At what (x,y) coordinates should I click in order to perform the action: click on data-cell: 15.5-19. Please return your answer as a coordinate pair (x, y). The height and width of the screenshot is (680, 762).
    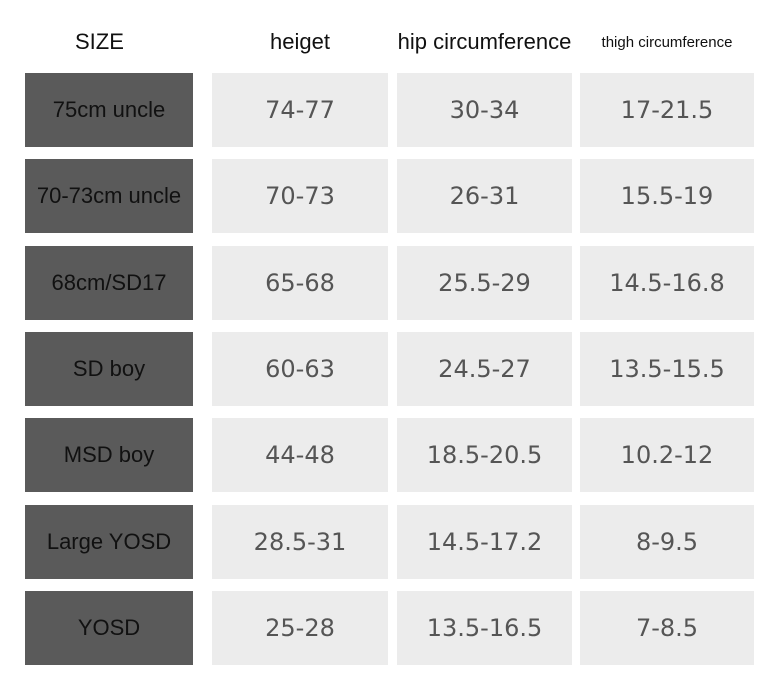
    Looking at the image, I should click on (667, 196).